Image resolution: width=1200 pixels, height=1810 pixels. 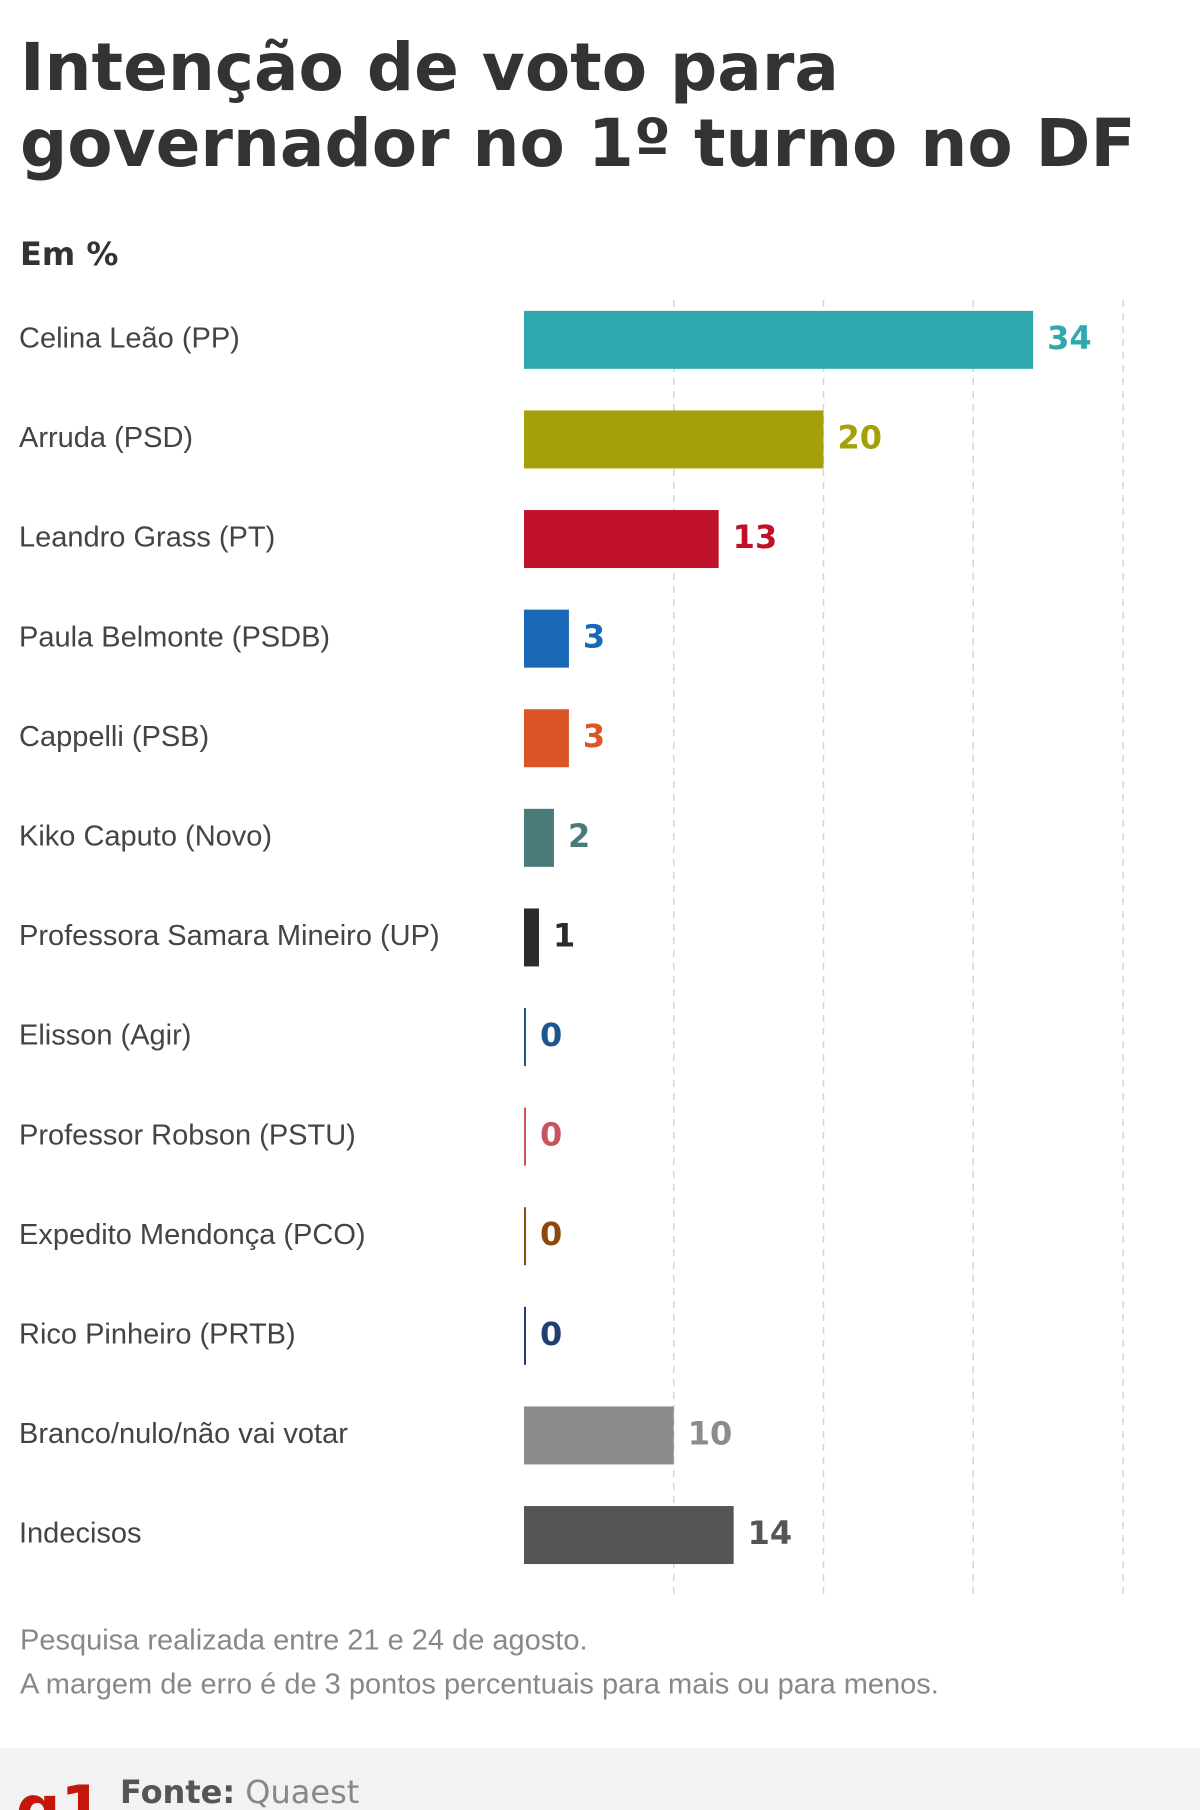 What do you see at coordinates (183, 1434) in the screenshot?
I see `category-label: Branco/nulo/não vai votar` at bounding box center [183, 1434].